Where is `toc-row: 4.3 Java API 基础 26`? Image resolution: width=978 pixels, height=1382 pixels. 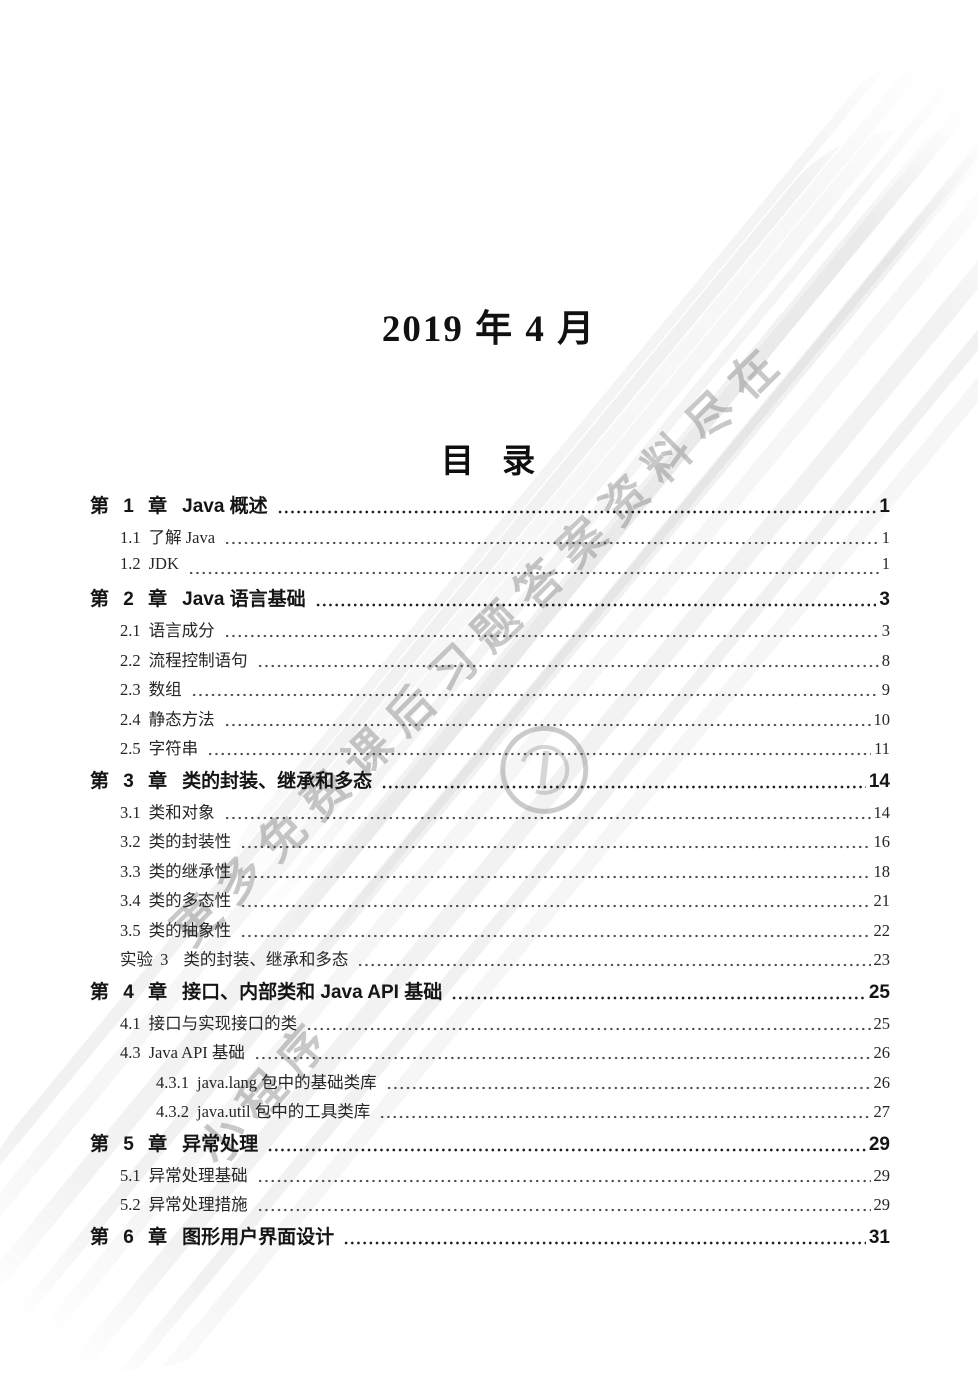 toc-row: 4.3 Java API 基础 26 is located at coordinates (490, 1054).